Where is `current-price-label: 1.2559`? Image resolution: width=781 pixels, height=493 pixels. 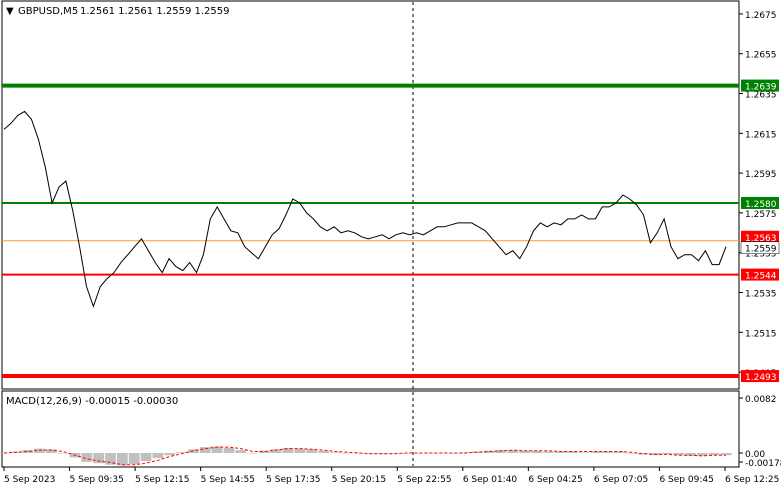
current-price-label: 1.2559 is located at coordinates (761, 250).